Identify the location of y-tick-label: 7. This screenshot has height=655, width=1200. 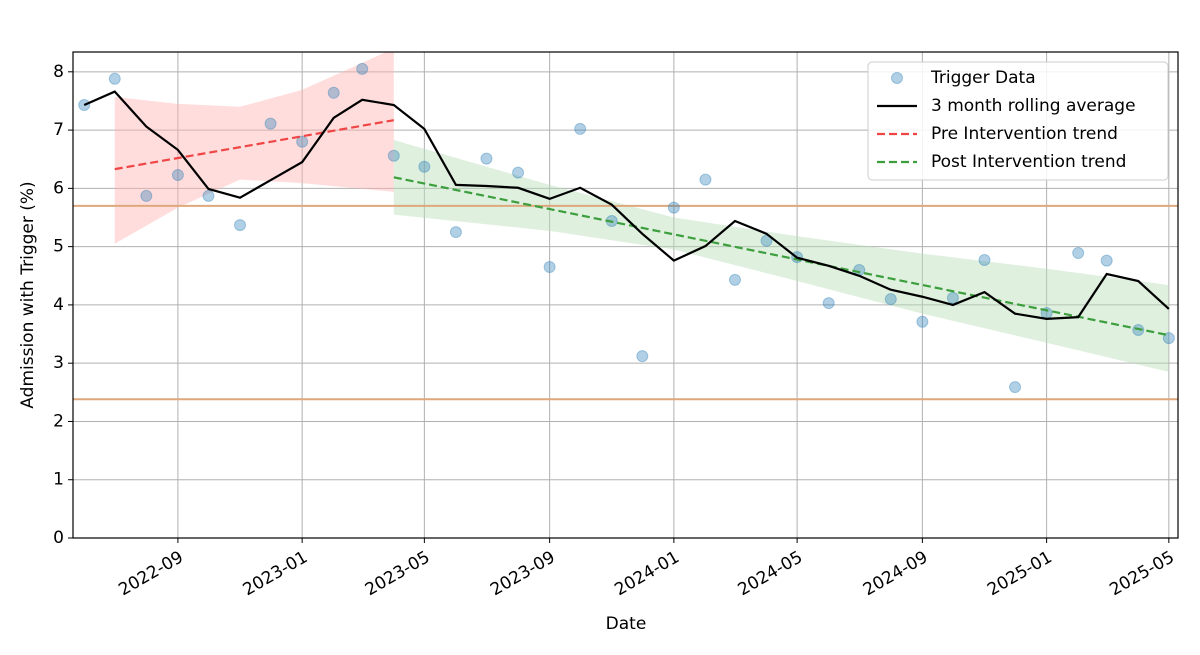
(58, 130).